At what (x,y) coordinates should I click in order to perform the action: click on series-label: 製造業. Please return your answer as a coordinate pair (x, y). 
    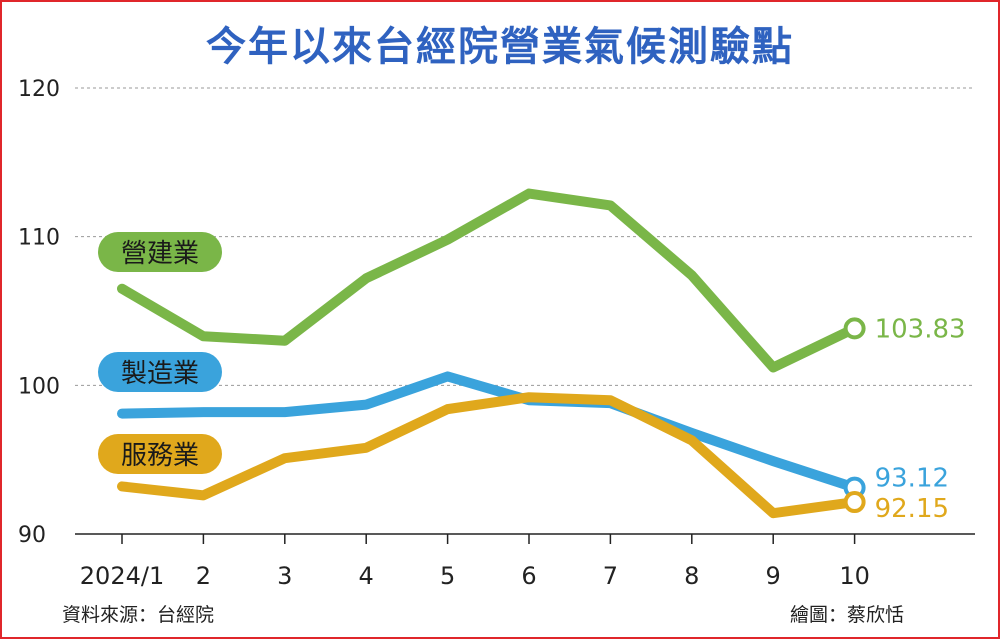
    Looking at the image, I should click on (160, 374).